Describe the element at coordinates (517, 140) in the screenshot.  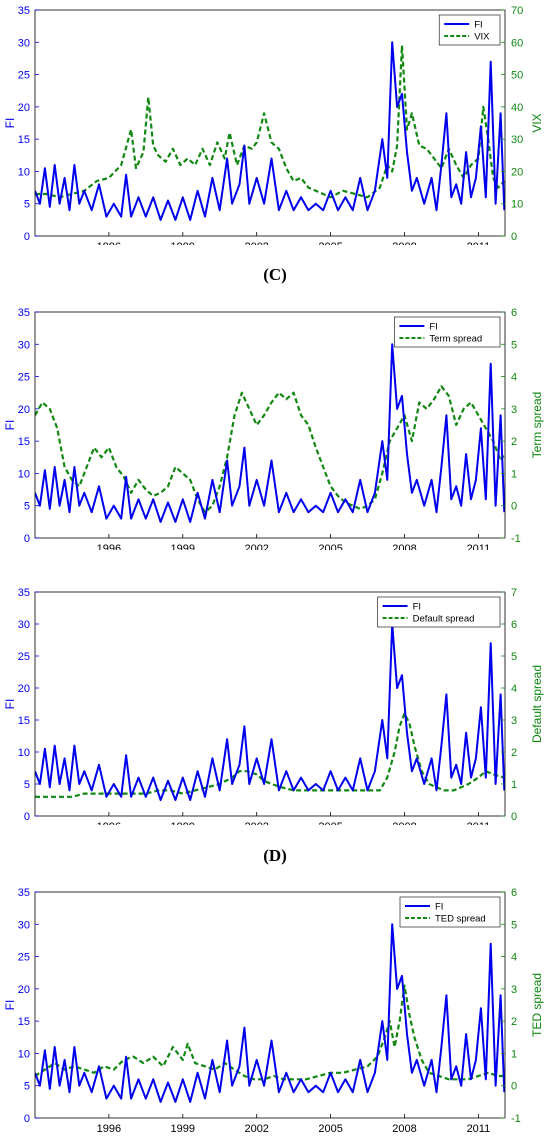
I see `y-right-tick-label: 30` at that location.